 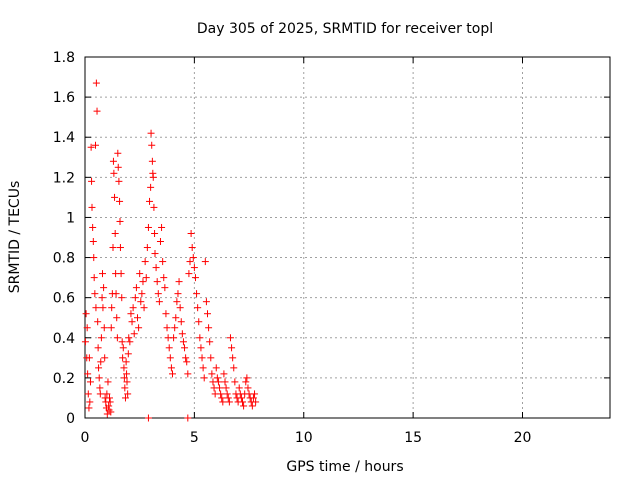 What do you see at coordinates (304, 438) in the screenshot?
I see `x-tick-label: 10` at bounding box center [304, 438].